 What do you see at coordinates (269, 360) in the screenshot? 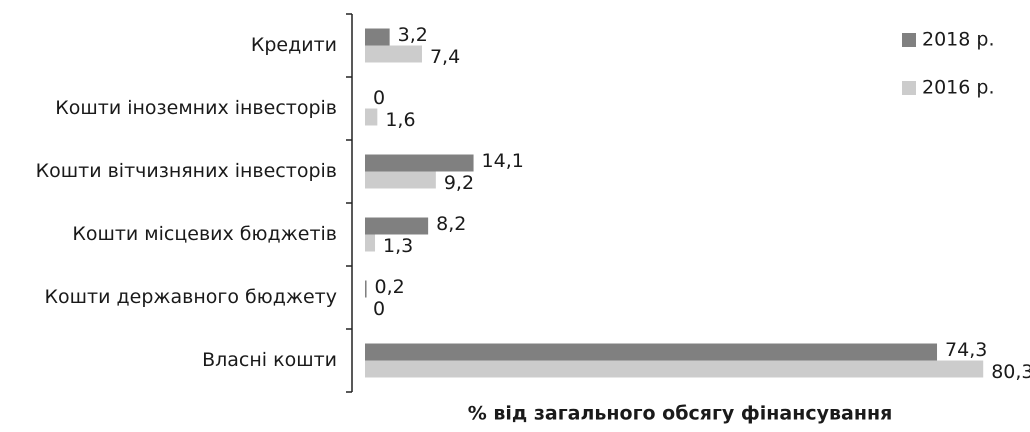
I see `category-label: Власні кошти` at bounding box center [269, 360].